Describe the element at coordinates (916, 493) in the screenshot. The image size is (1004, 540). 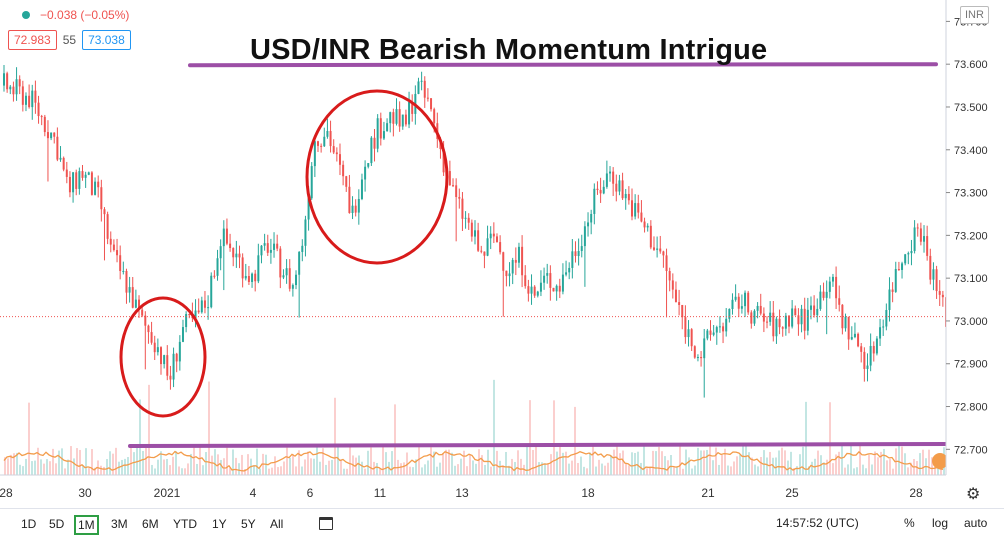
I see `x-tick-label: 28` at that location.